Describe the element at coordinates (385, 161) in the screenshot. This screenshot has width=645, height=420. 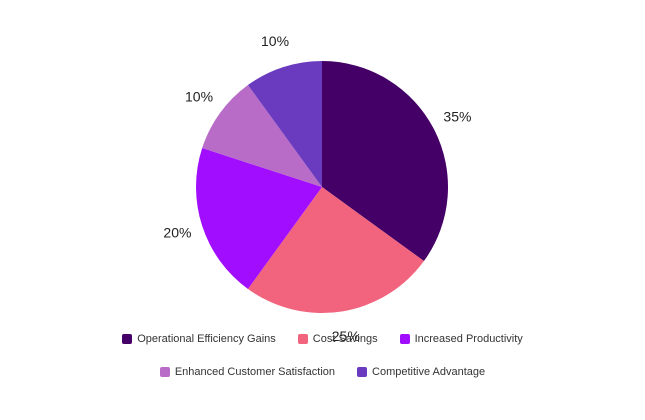
I see `pie-slice-operational-efficiency-gains` at that location.